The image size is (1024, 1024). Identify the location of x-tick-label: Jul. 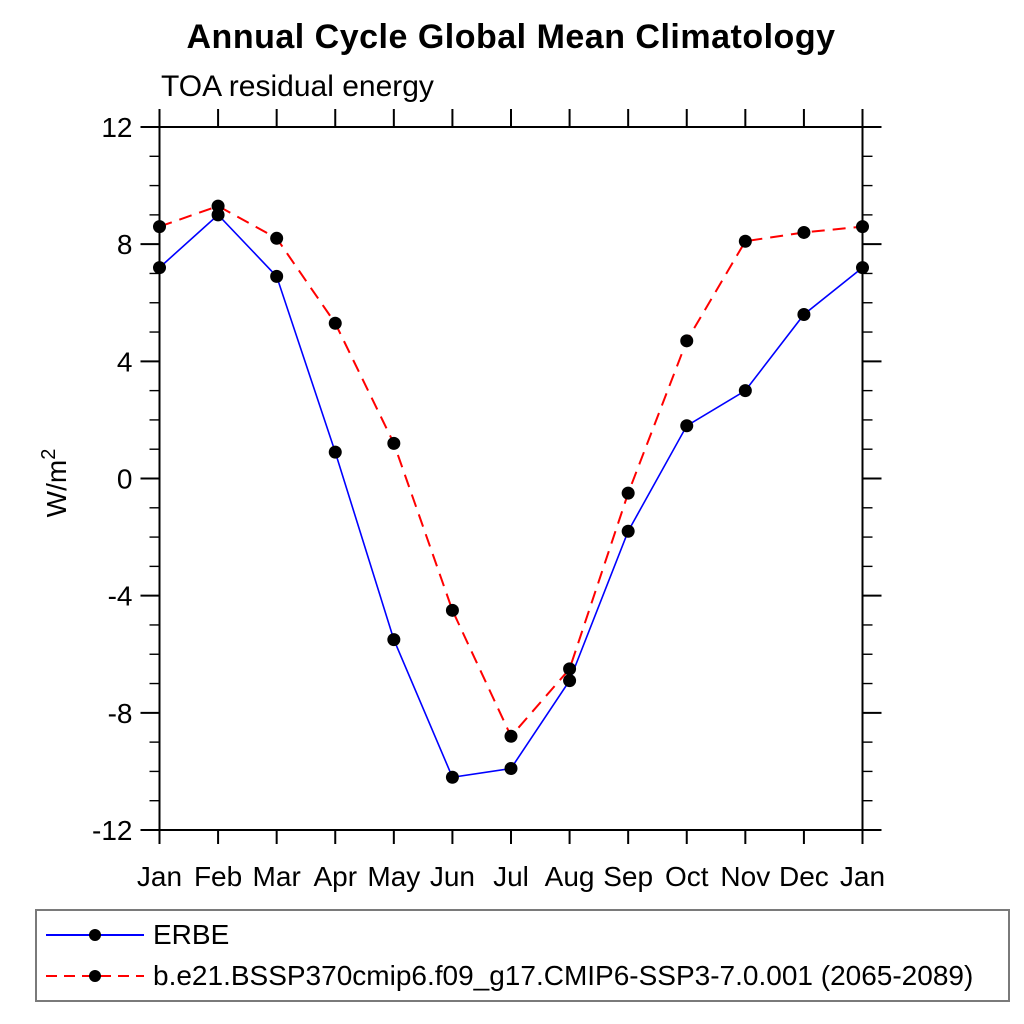
(511, 876).